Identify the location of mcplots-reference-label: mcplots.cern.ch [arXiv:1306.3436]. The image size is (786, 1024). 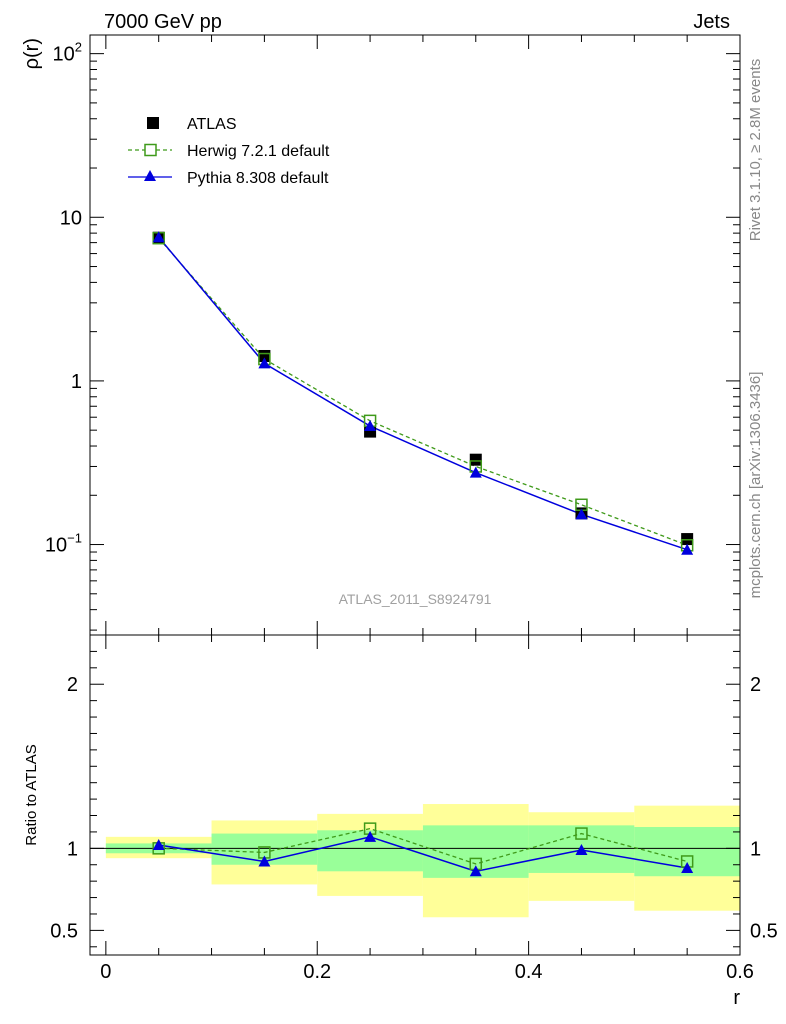
(755, 485).